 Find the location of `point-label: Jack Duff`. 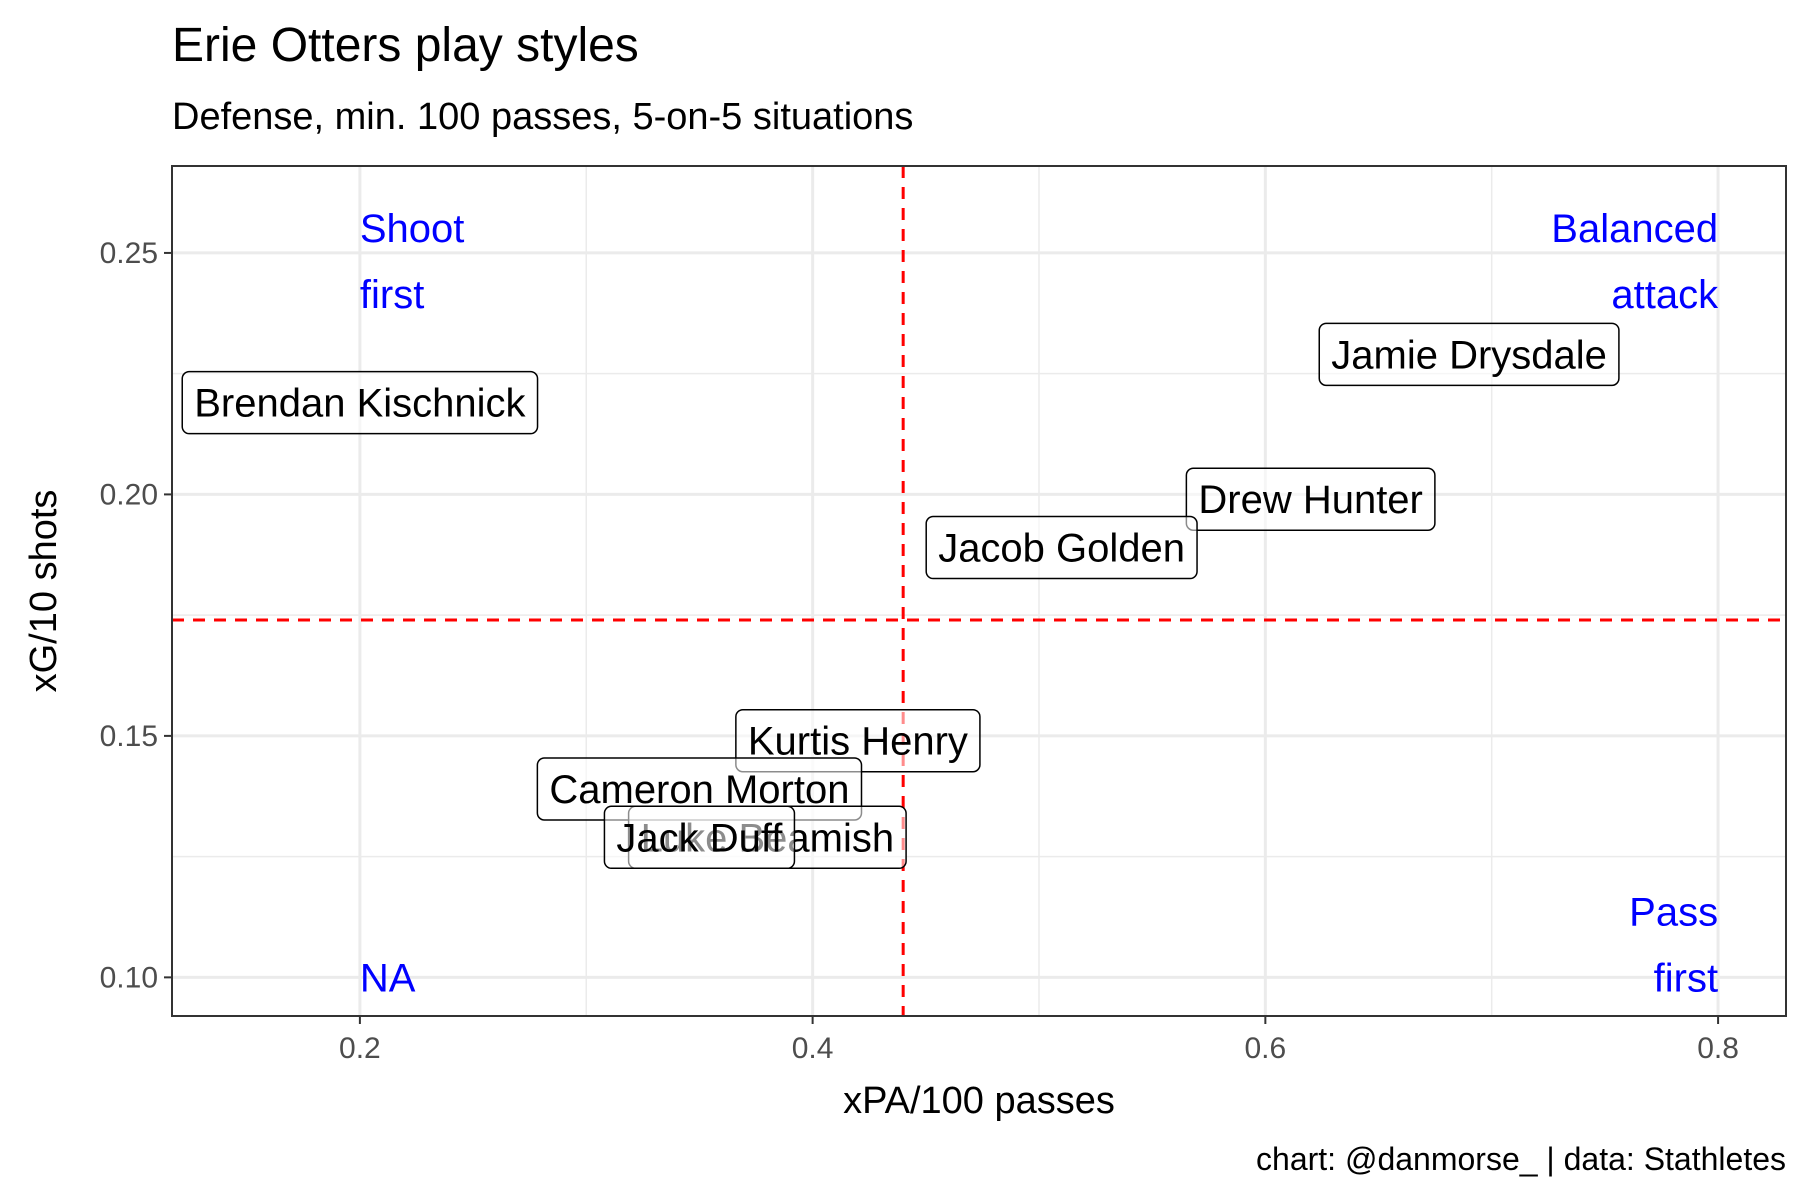

point-label: Jack Duff is located at coordinates (699, 837).